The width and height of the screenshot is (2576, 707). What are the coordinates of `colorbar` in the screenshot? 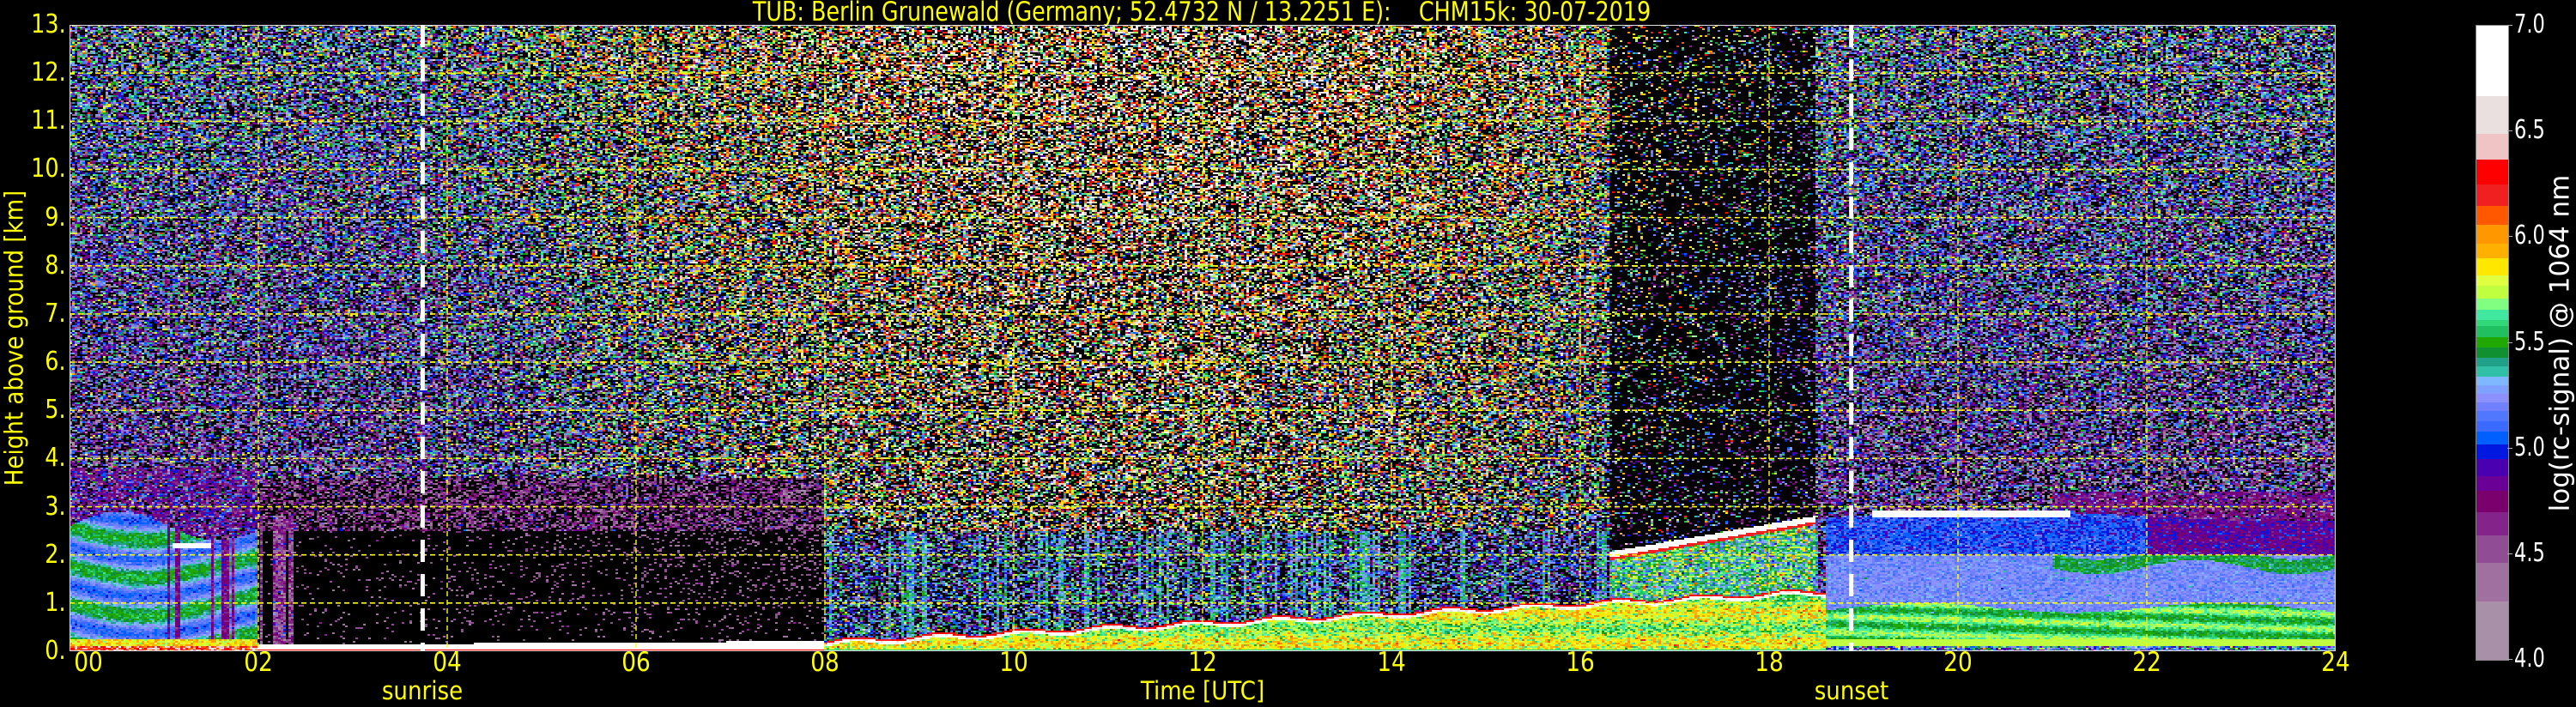 It's located at (2492, 343).